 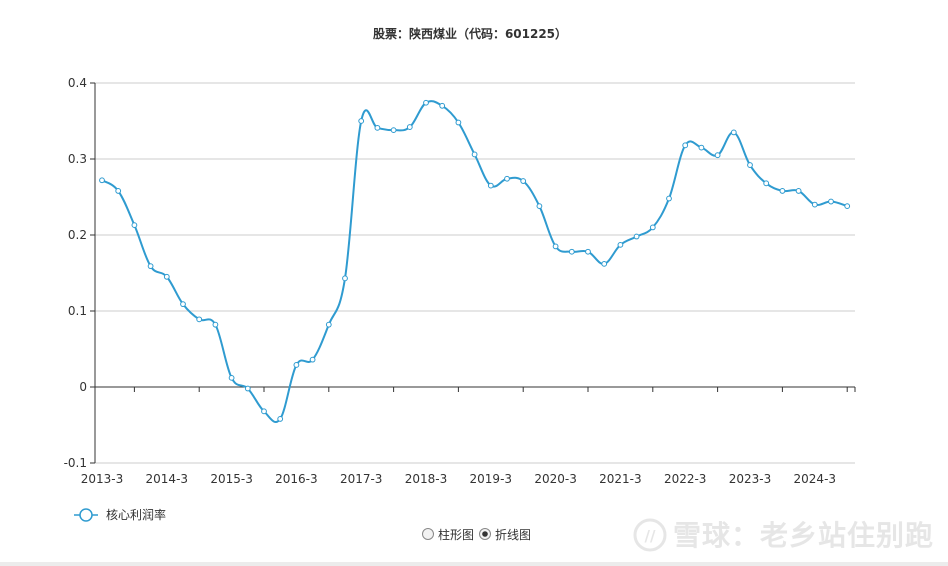 What do you see at coordinates (296, 479) in the screenshot?
I see `x-tick-label: 2016-3` at bounding box center [296, 479].